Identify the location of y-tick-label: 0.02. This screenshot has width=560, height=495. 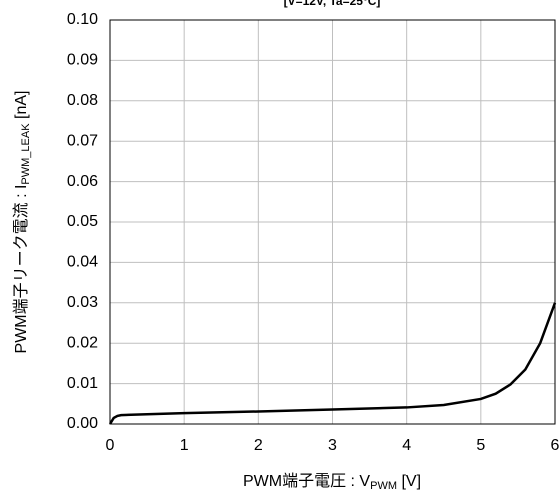
(82, 342).